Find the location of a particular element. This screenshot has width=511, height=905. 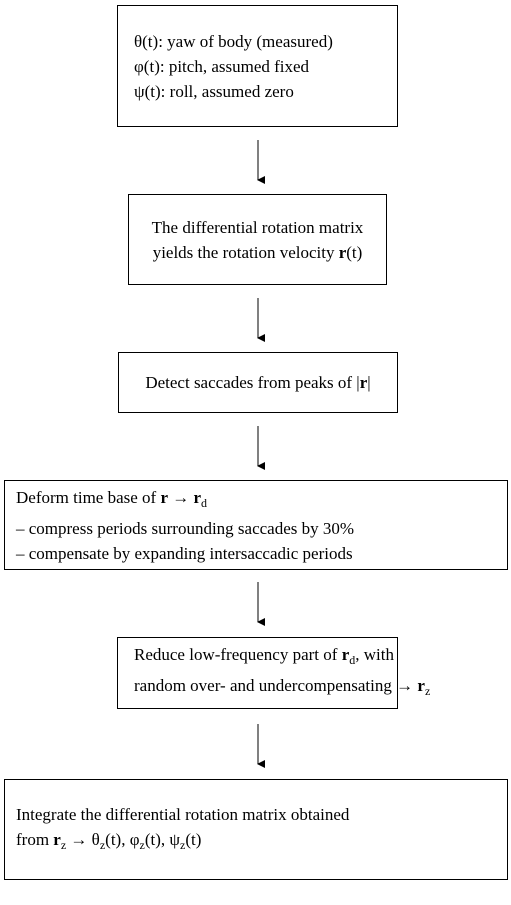

text-line: The differential rotation matrix is located at coordinates (258, 227).